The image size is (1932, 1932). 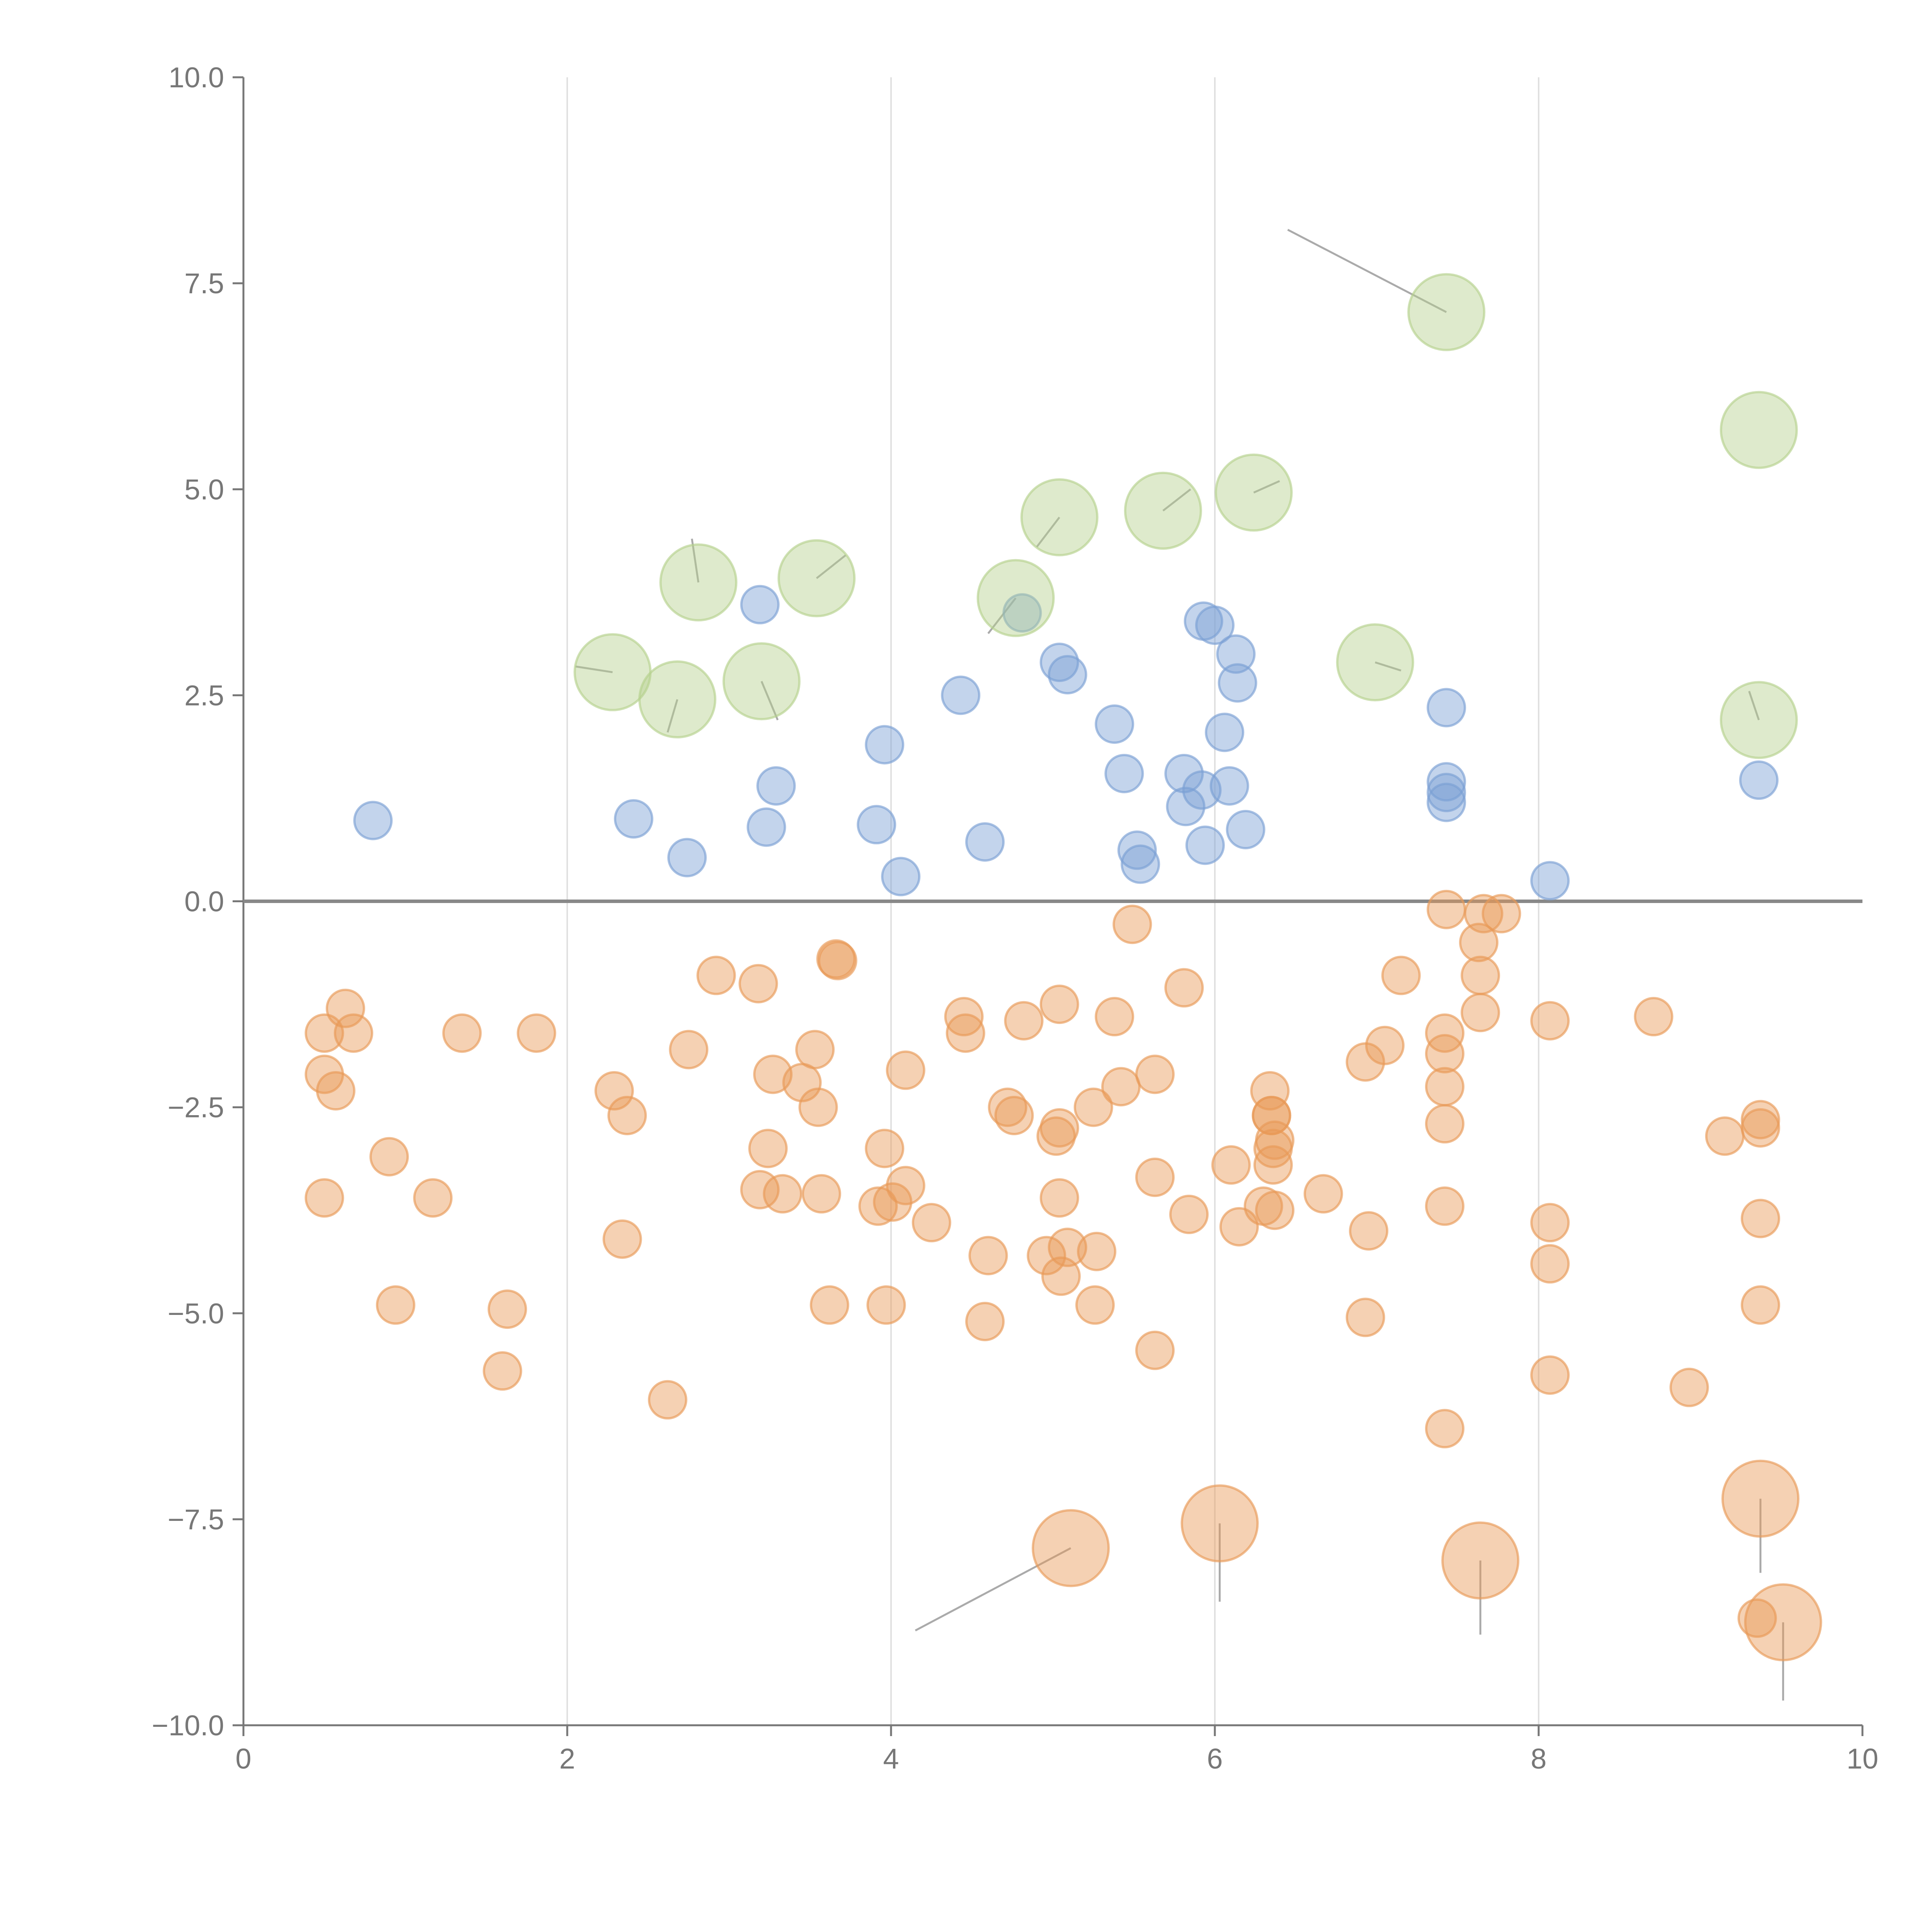 What do you see at coordinates (204, 902) in the screenshot?
I see `y-tick-label-4: 0.0` at bounding box center [204, 902].